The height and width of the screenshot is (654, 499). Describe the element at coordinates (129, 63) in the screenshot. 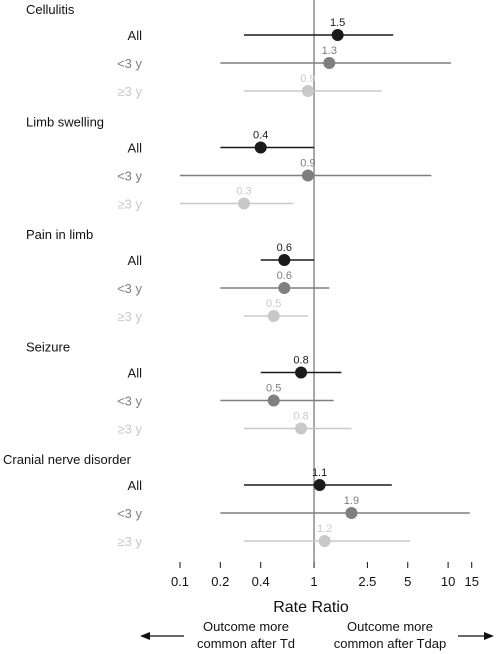

I see `row-label-cellulitis-1: <3 y` at that location.